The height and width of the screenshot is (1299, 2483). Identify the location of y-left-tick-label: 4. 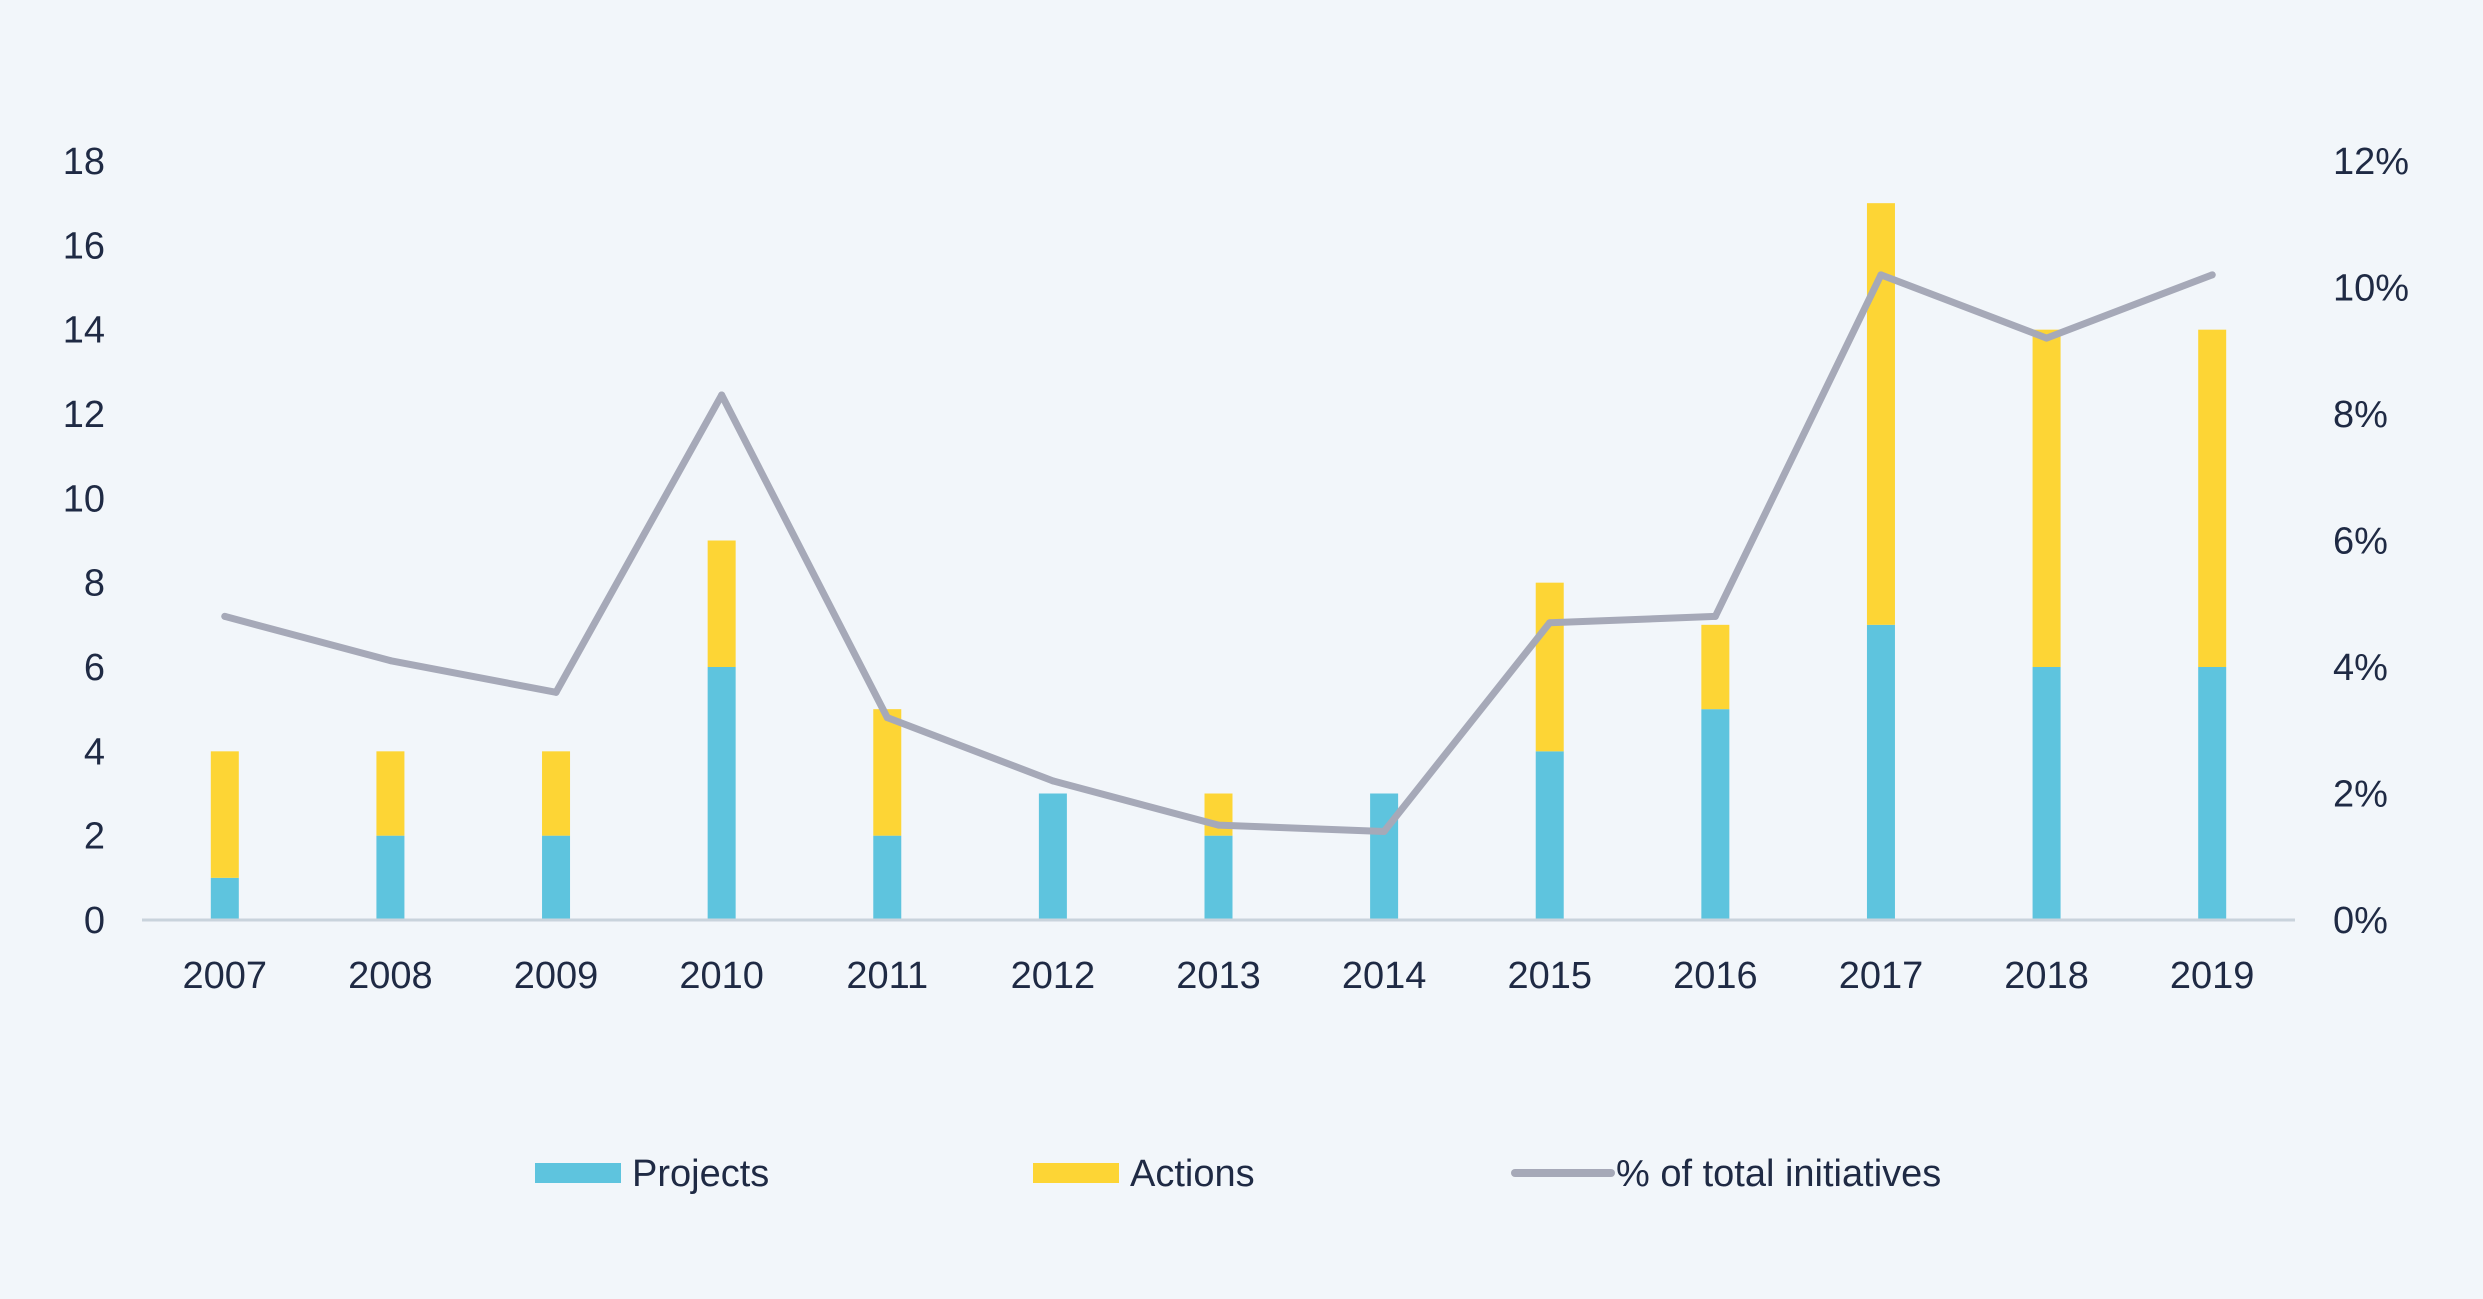
(94, 752).